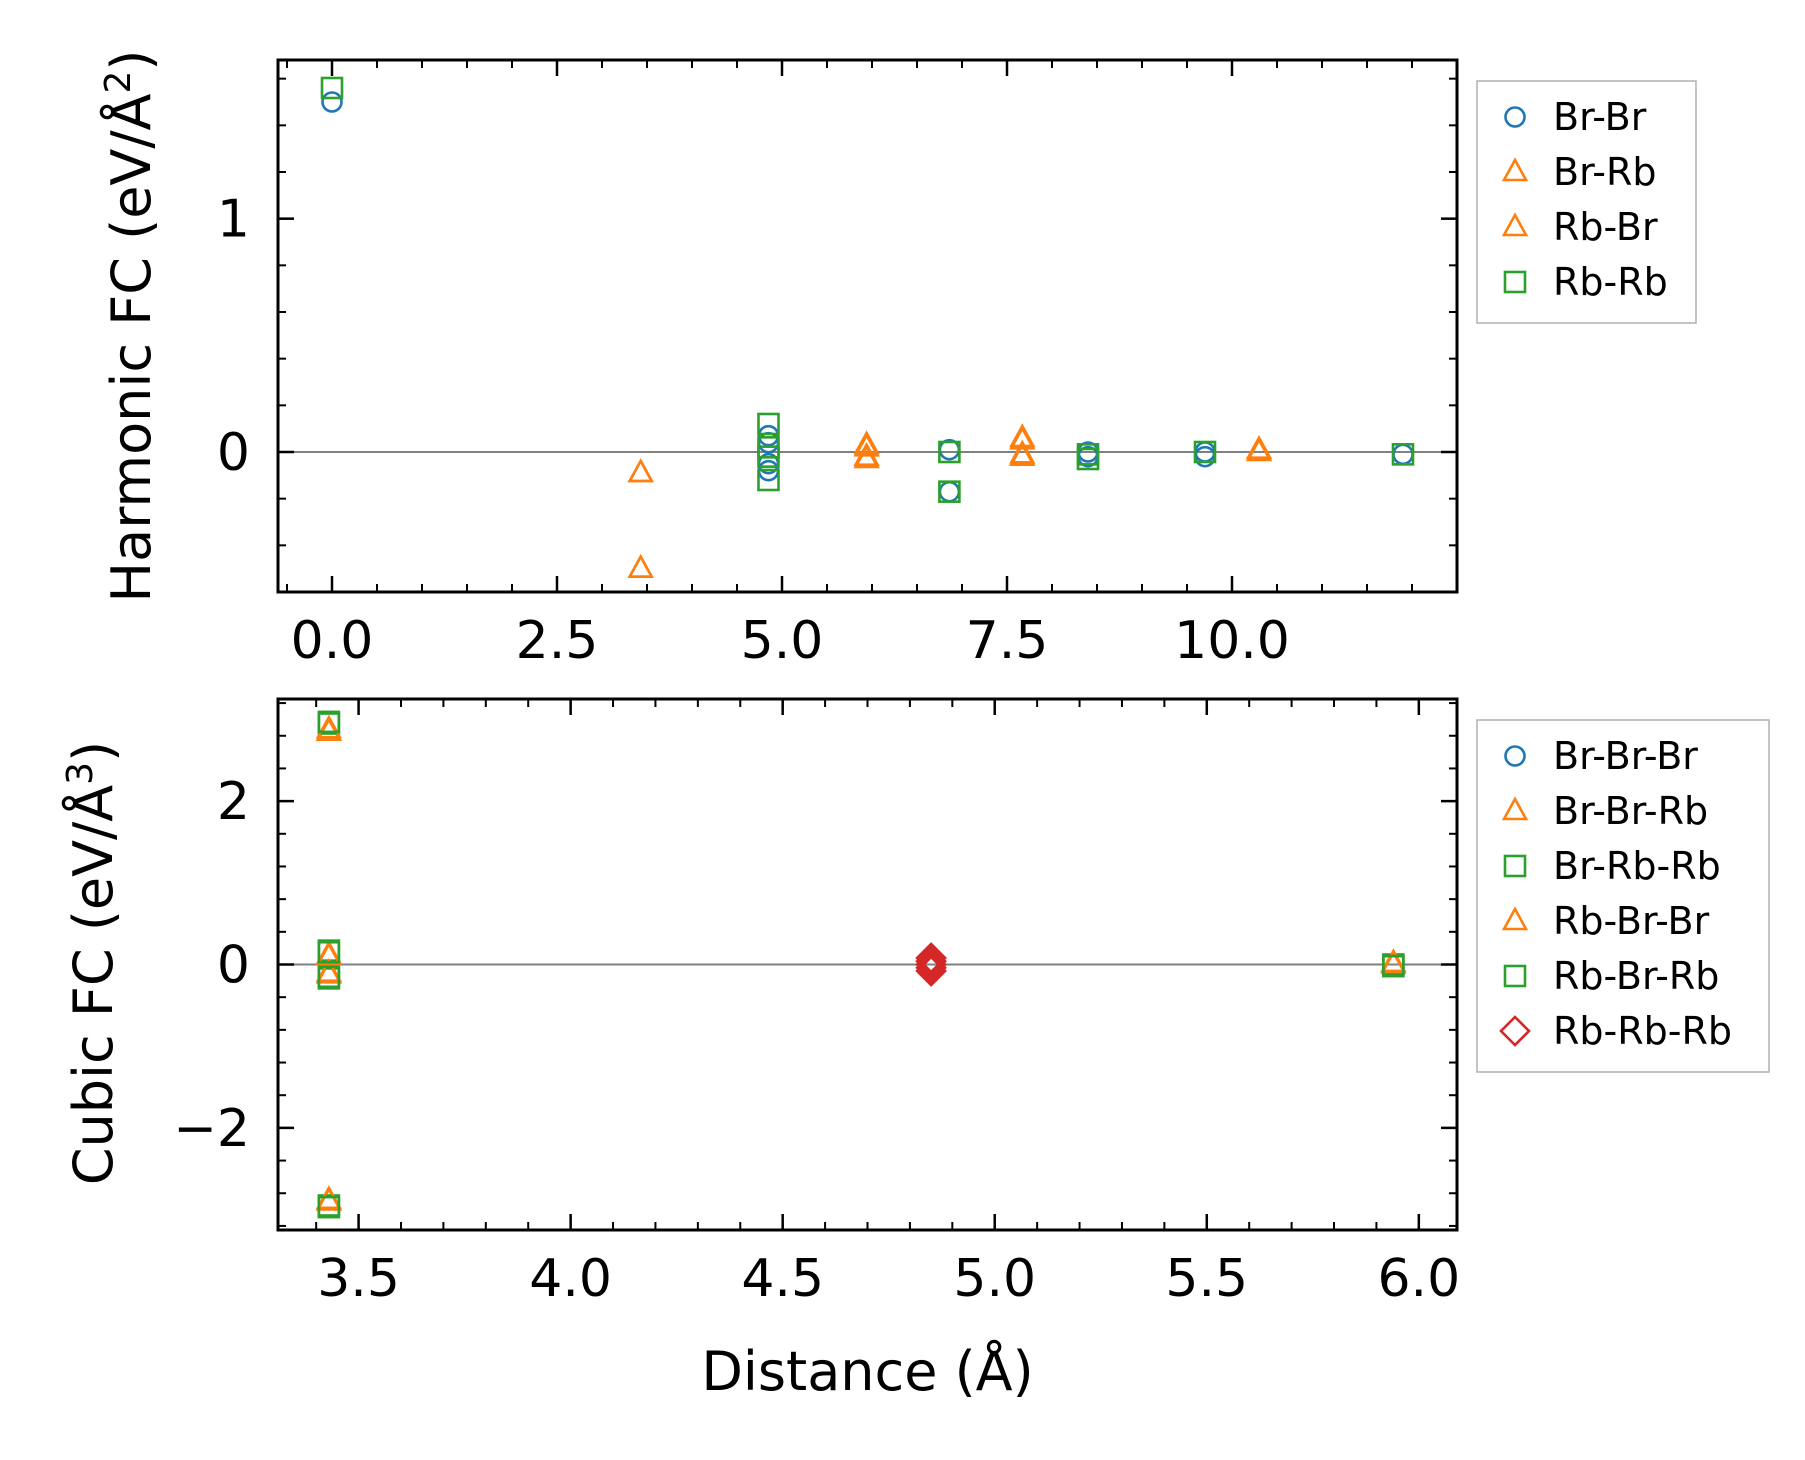 The height and width of the screenshot is (1460, 1805). I want to click on legend-label: Rb-Br-Rb, so click(1636, 976).